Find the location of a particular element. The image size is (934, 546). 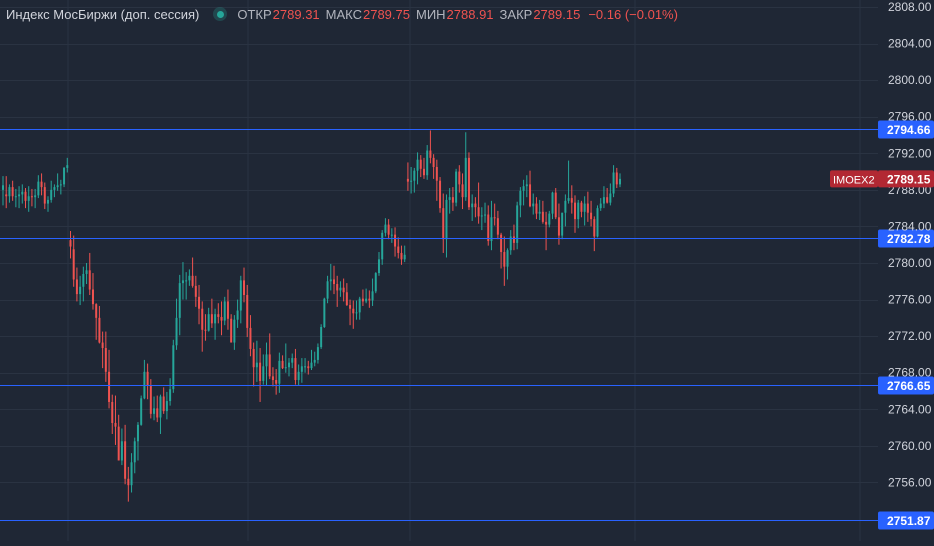

level-label: 2751.87 is located at coordinates (909, 521).